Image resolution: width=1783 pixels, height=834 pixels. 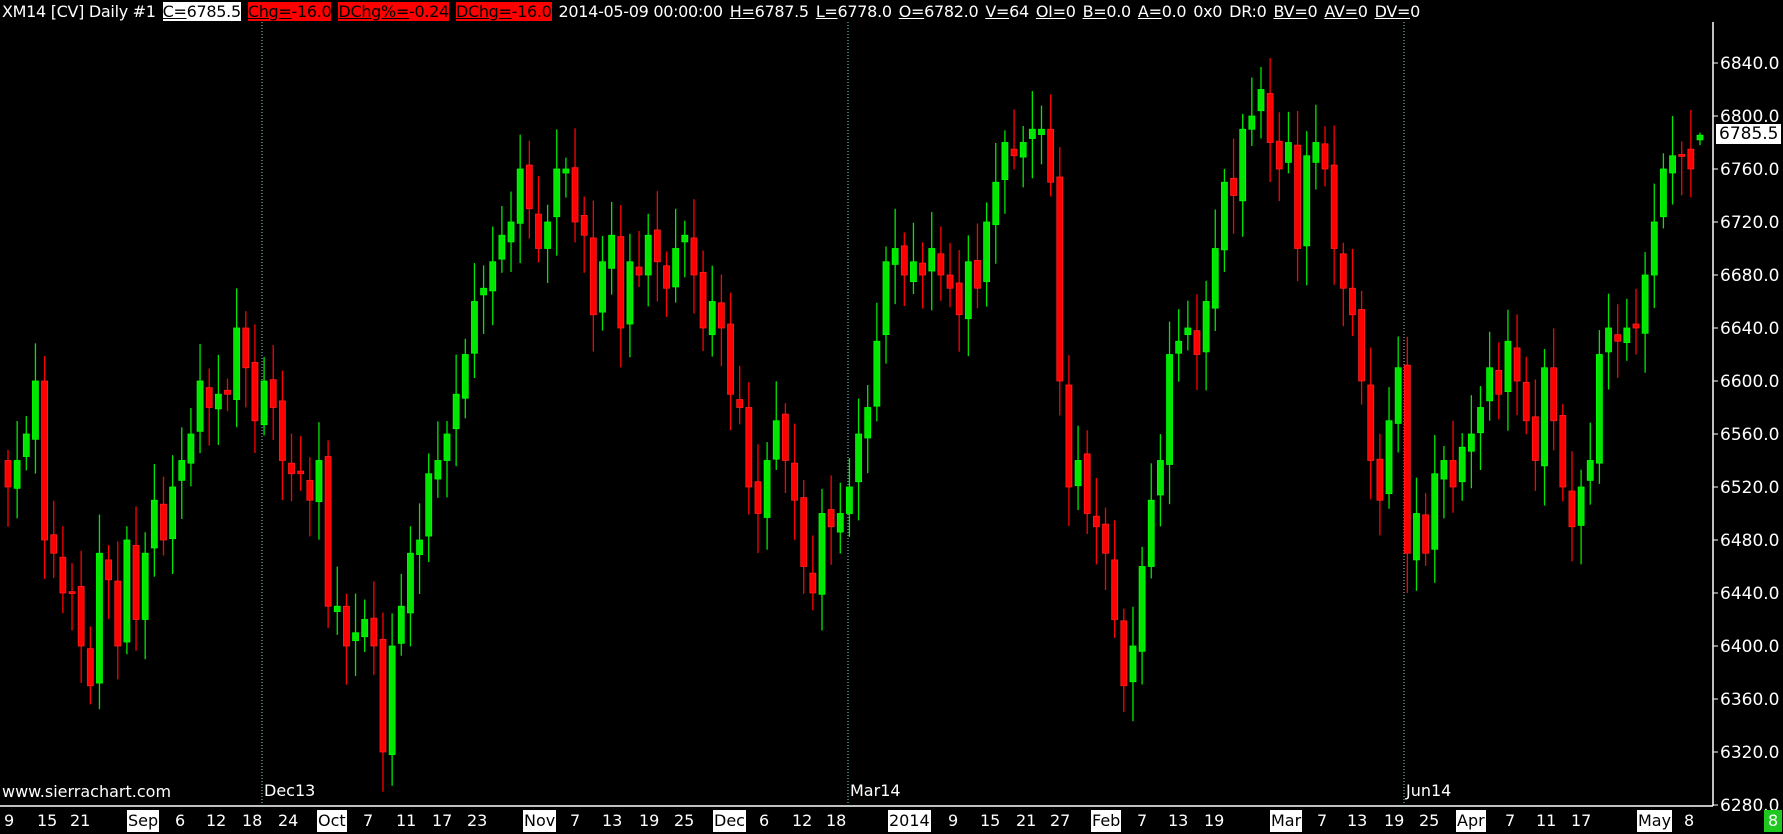 I want to click on header-field: L=6778.0, so click(x=853, y=11).